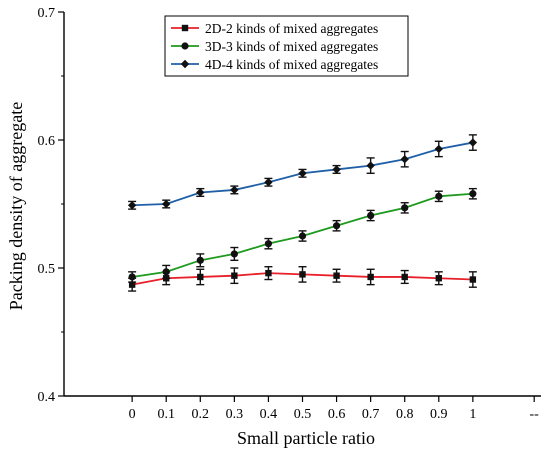 The width and height of the screenshot is (550, 456). Describe the element at coordinates (291, 64) in the screenshot. I see `legend-label: 4D-4 kinds of mixed aggregates` at that location.